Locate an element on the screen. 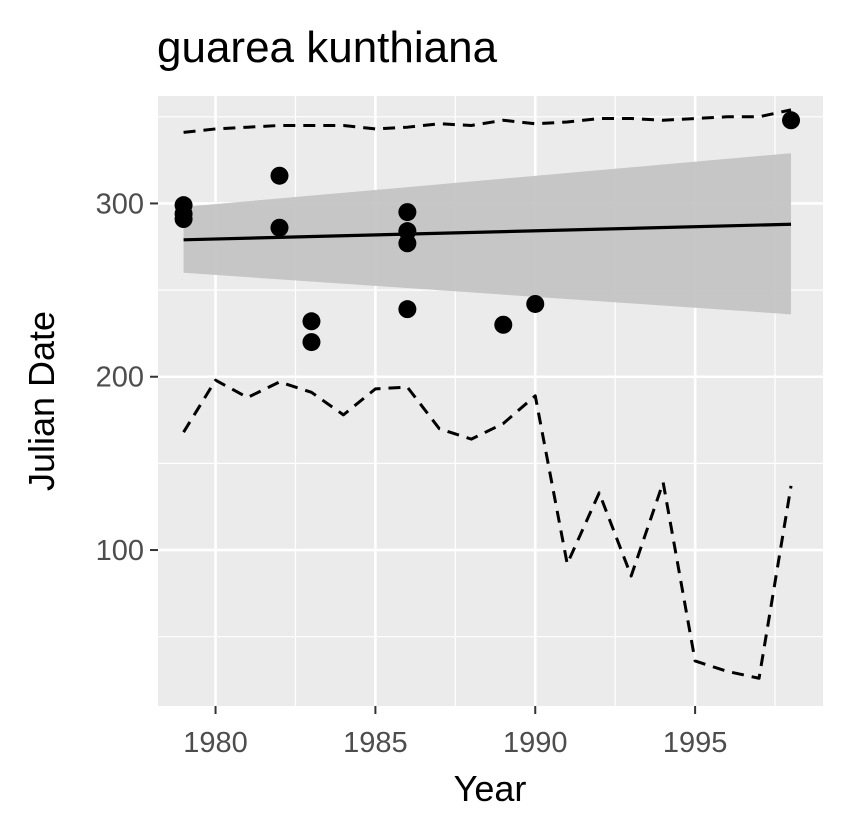  x-tick-label: 1985 is located at coordinates (375, 743).